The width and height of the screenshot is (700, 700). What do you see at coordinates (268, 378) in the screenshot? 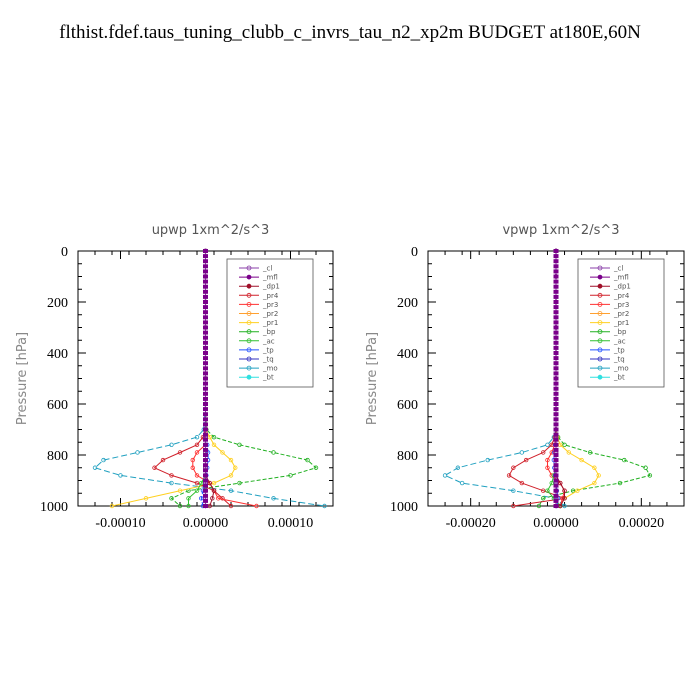
I see `legend-label-bt: _bt` at bounding box center [268, 378].